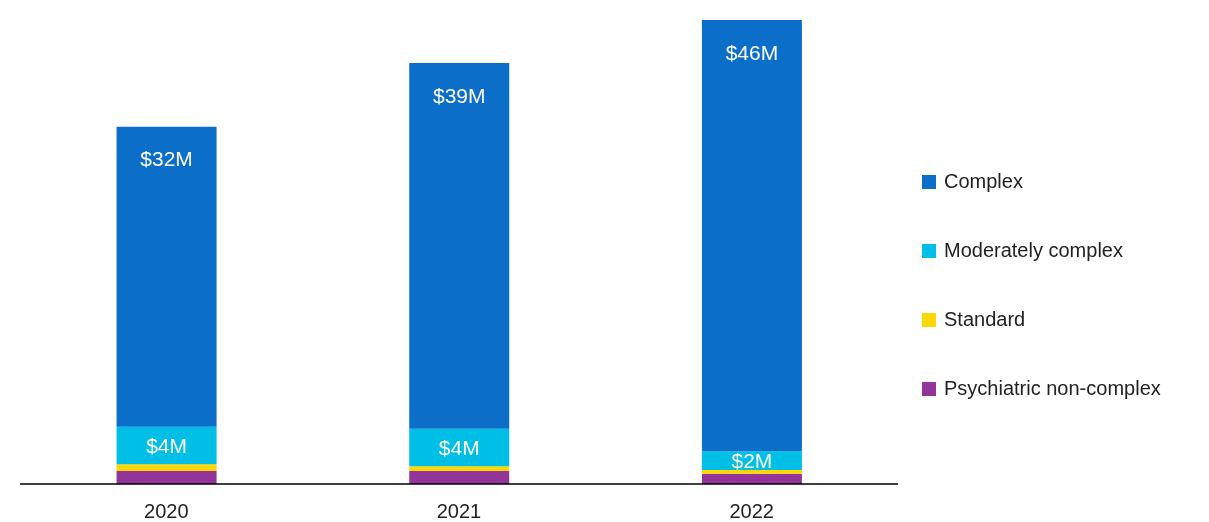 The width and height of the screenshot is (1209, 522). What do you see at coordinates (1052, 388) in the screenshot?
I see `legend-label: Psychiatric non-complex` at bounding box center [1052, 388].